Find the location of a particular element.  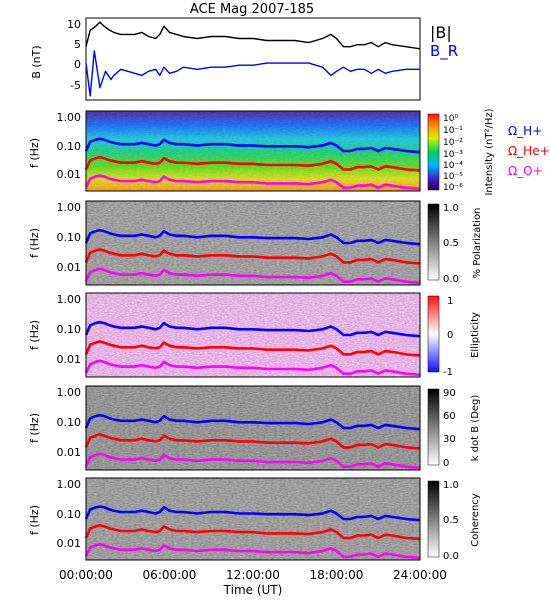

series-line-b-radial is located at coordinates (252, 73).